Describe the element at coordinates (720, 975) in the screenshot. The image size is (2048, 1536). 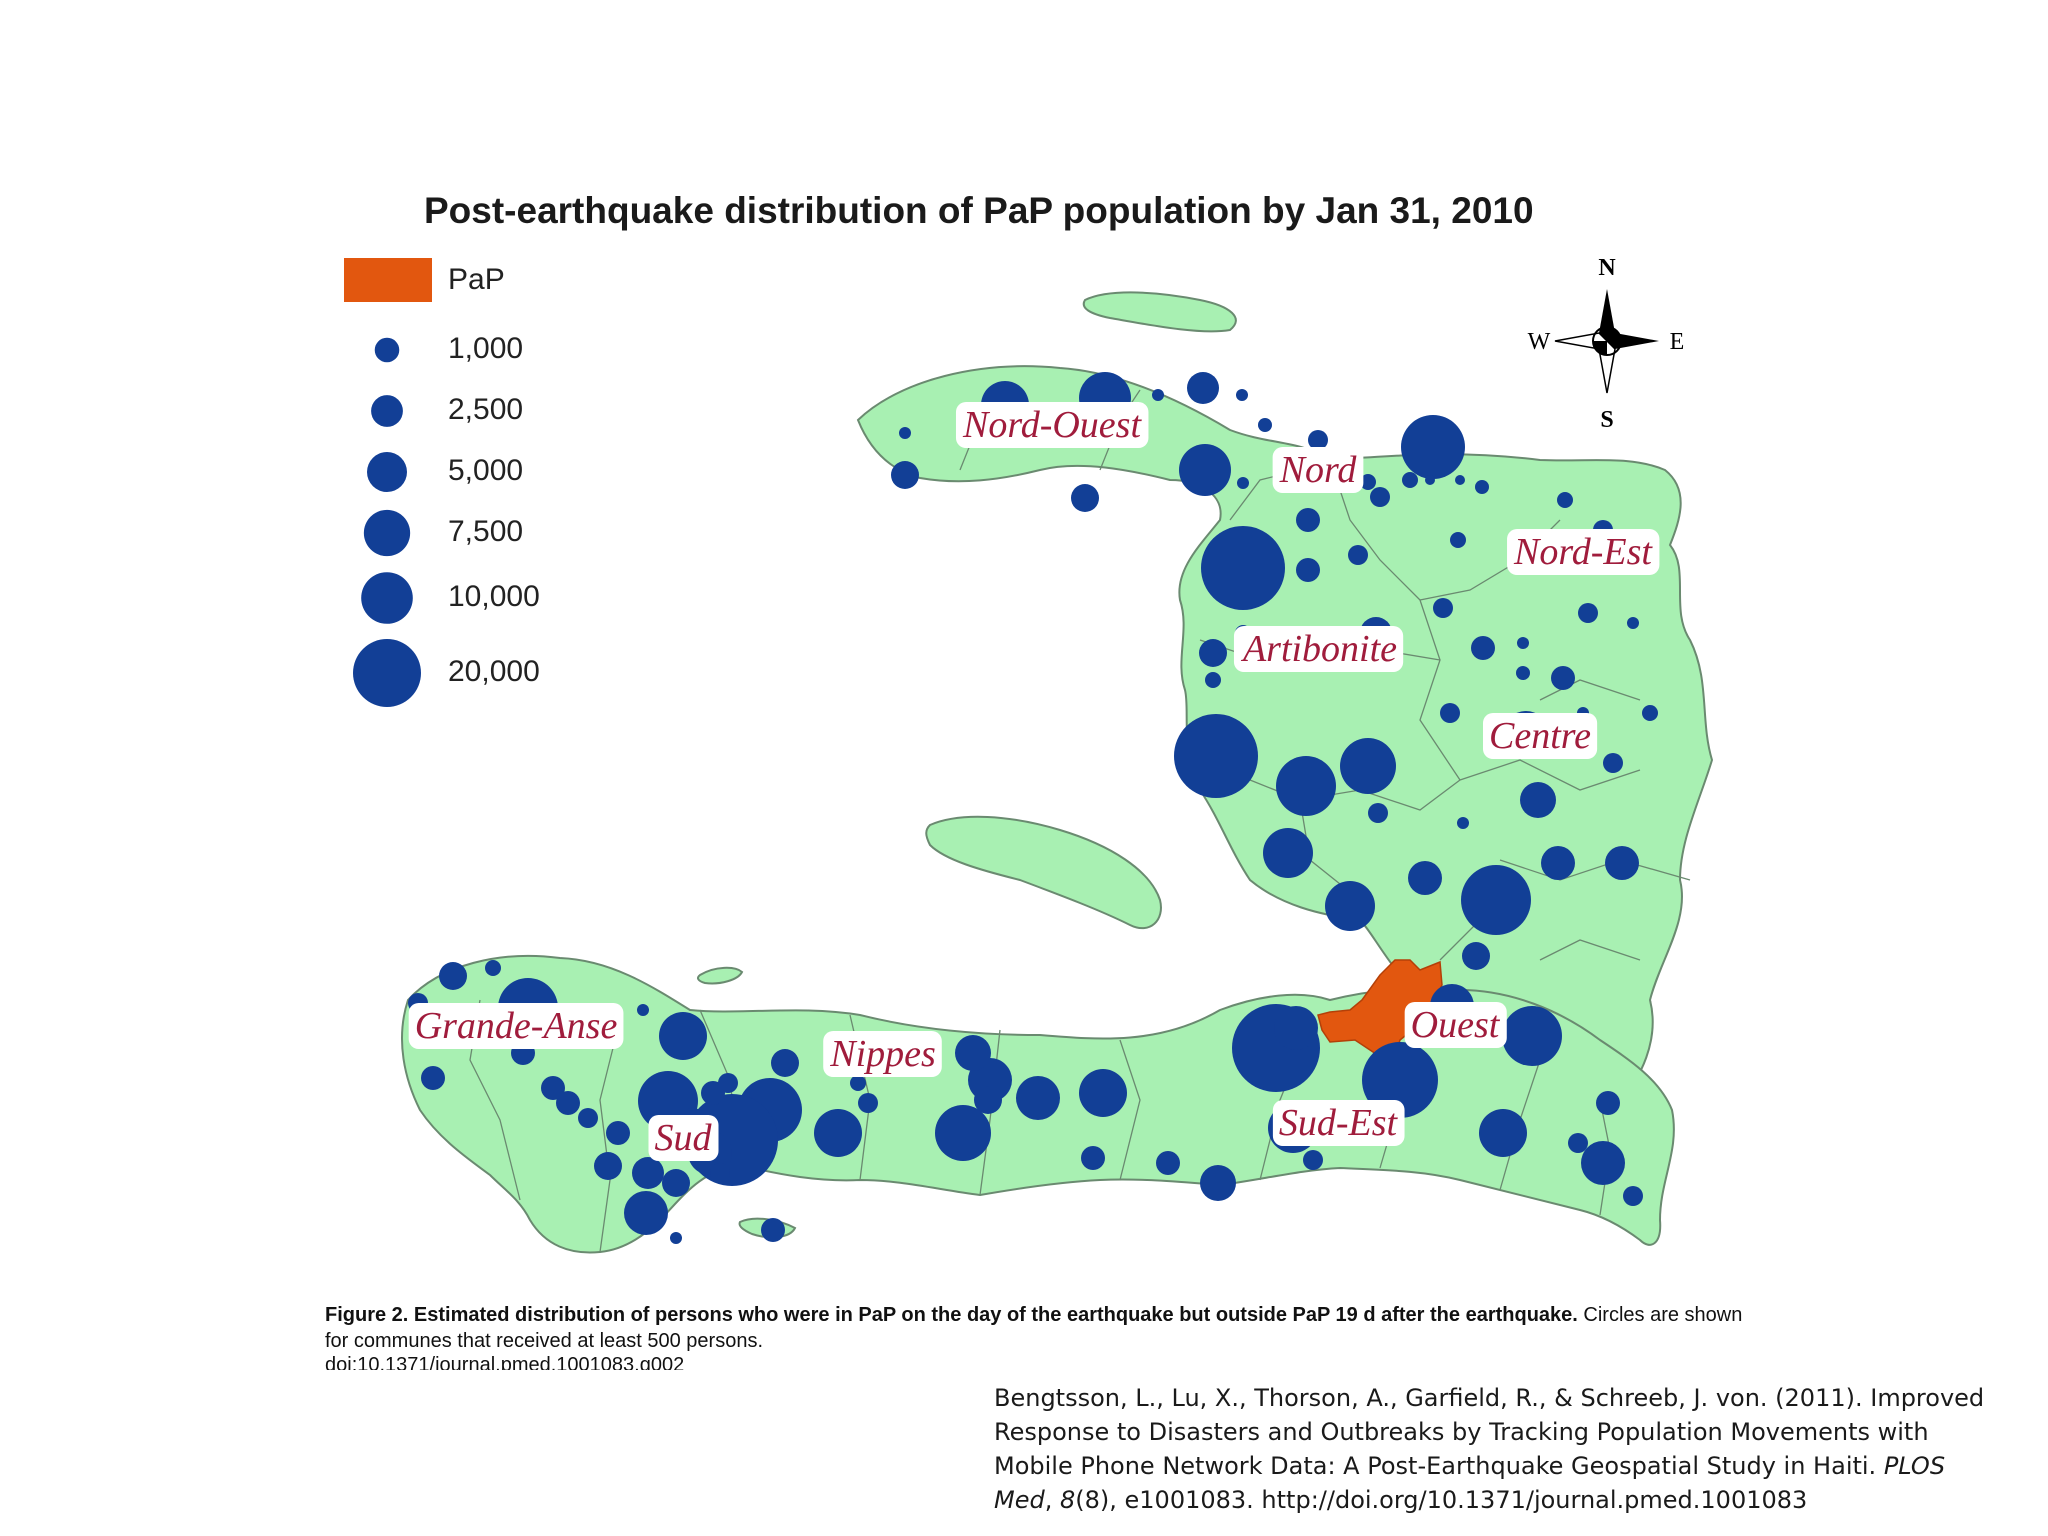
I see `grande-cayemite` at that location.